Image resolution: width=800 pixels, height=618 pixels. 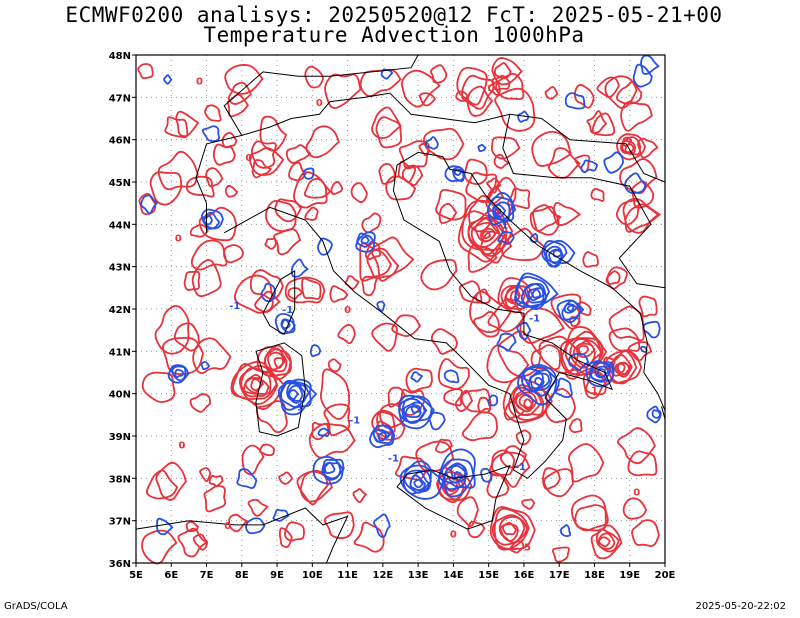 I want to click on lon-tick-label: 11E, so click(x=347, y=575).